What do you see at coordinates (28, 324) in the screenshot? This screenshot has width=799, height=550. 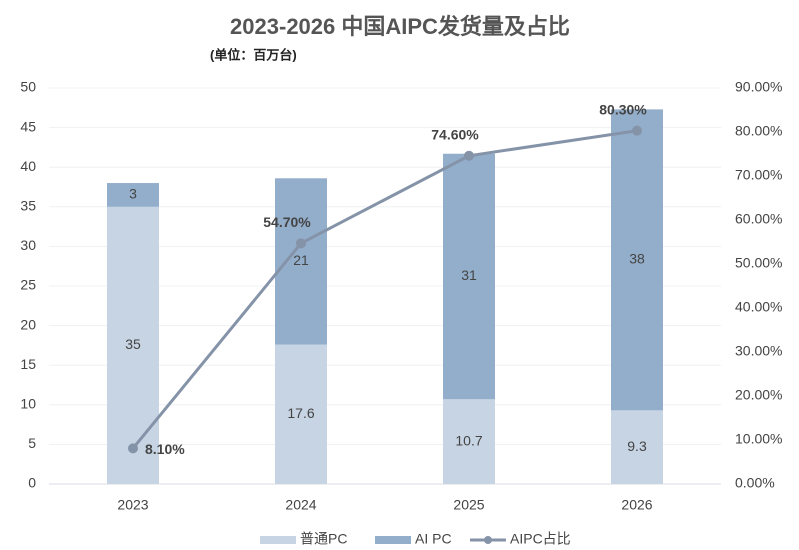 I see `y-tick-label: 20` at bounding box center [28, 324].